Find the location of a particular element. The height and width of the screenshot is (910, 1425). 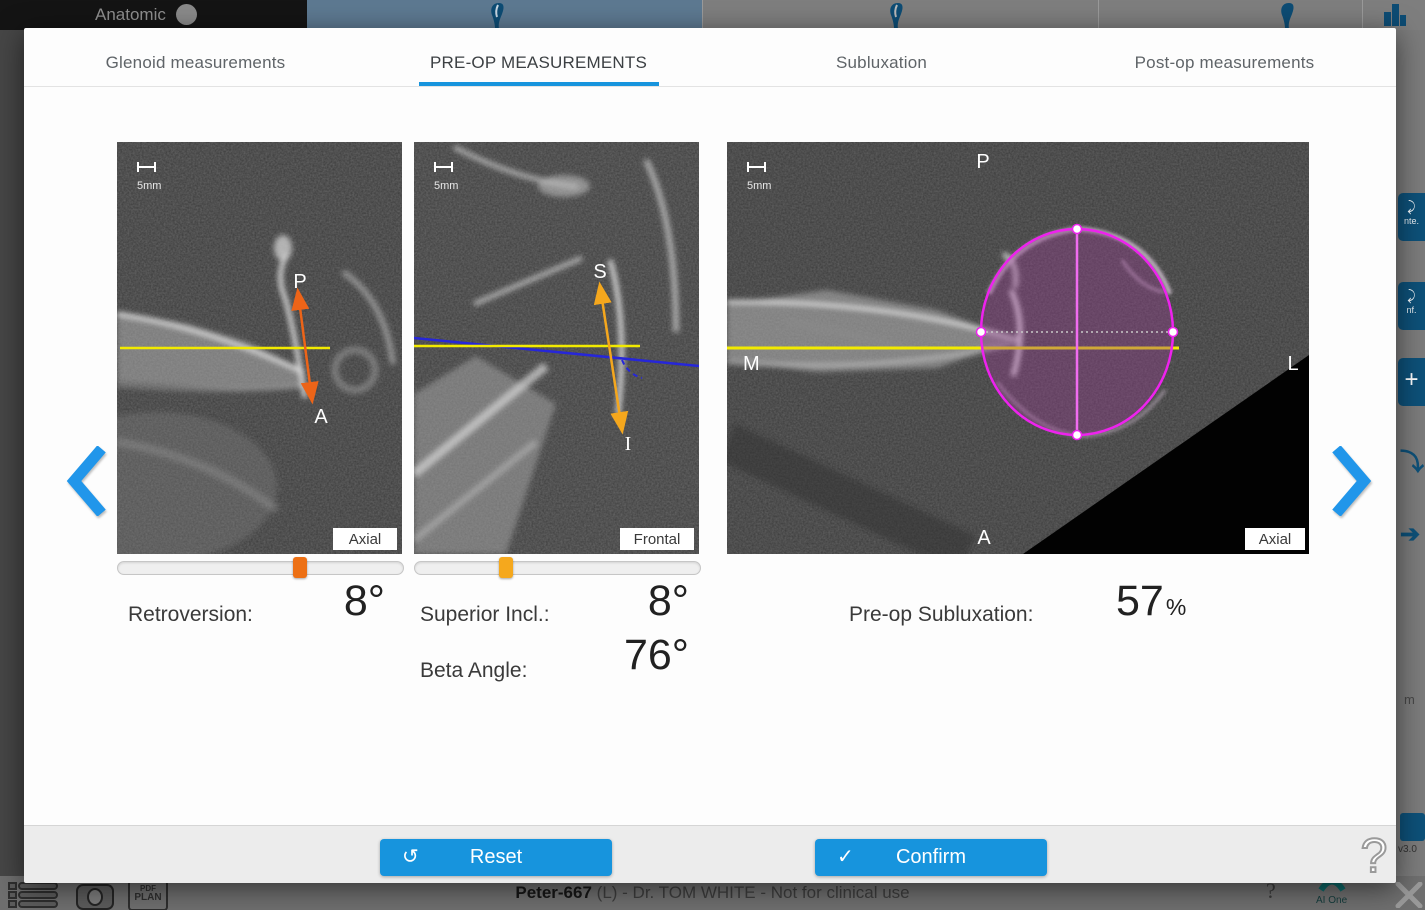

mode-label: Anatomic is located at coordinates (130, 14).